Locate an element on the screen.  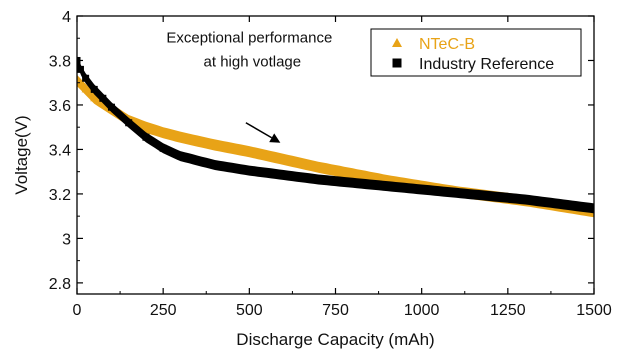
annotation-text-line-2: at high votlage is located at coordinates (253, 62).